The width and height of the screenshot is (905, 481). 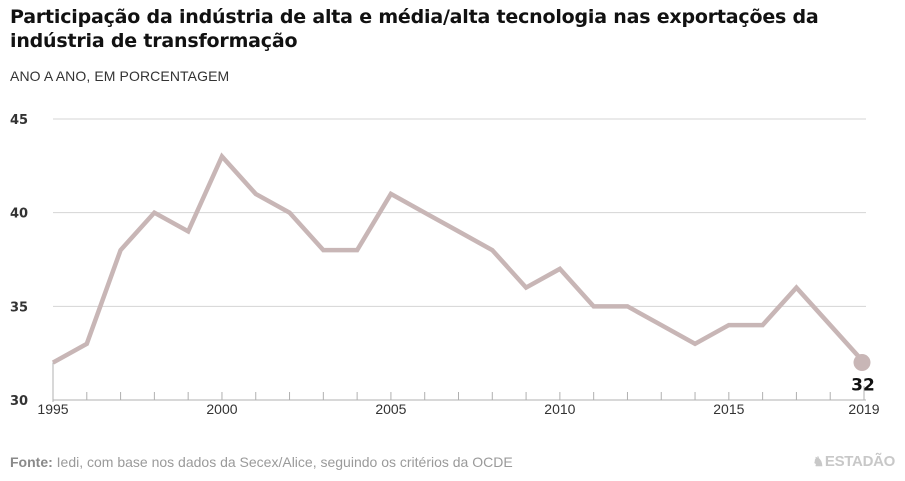 I want to click on x-tick-label: 2000, so click(x=221, y=409).